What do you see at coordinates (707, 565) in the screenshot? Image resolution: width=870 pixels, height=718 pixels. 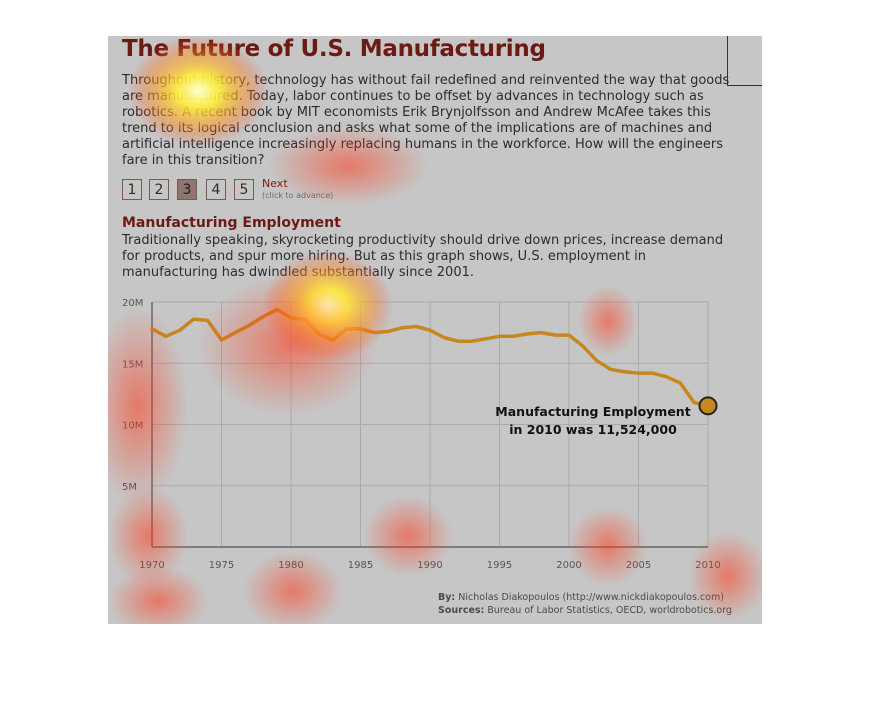 I see `x-tick-label: 2010` at bounding box center [707, 565].